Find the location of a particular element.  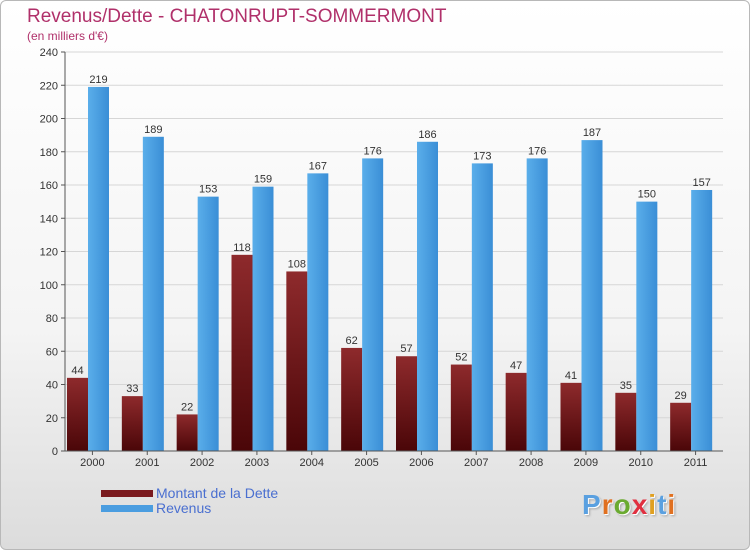

y-tick-label: 220 is located at coordinates (49, 86).